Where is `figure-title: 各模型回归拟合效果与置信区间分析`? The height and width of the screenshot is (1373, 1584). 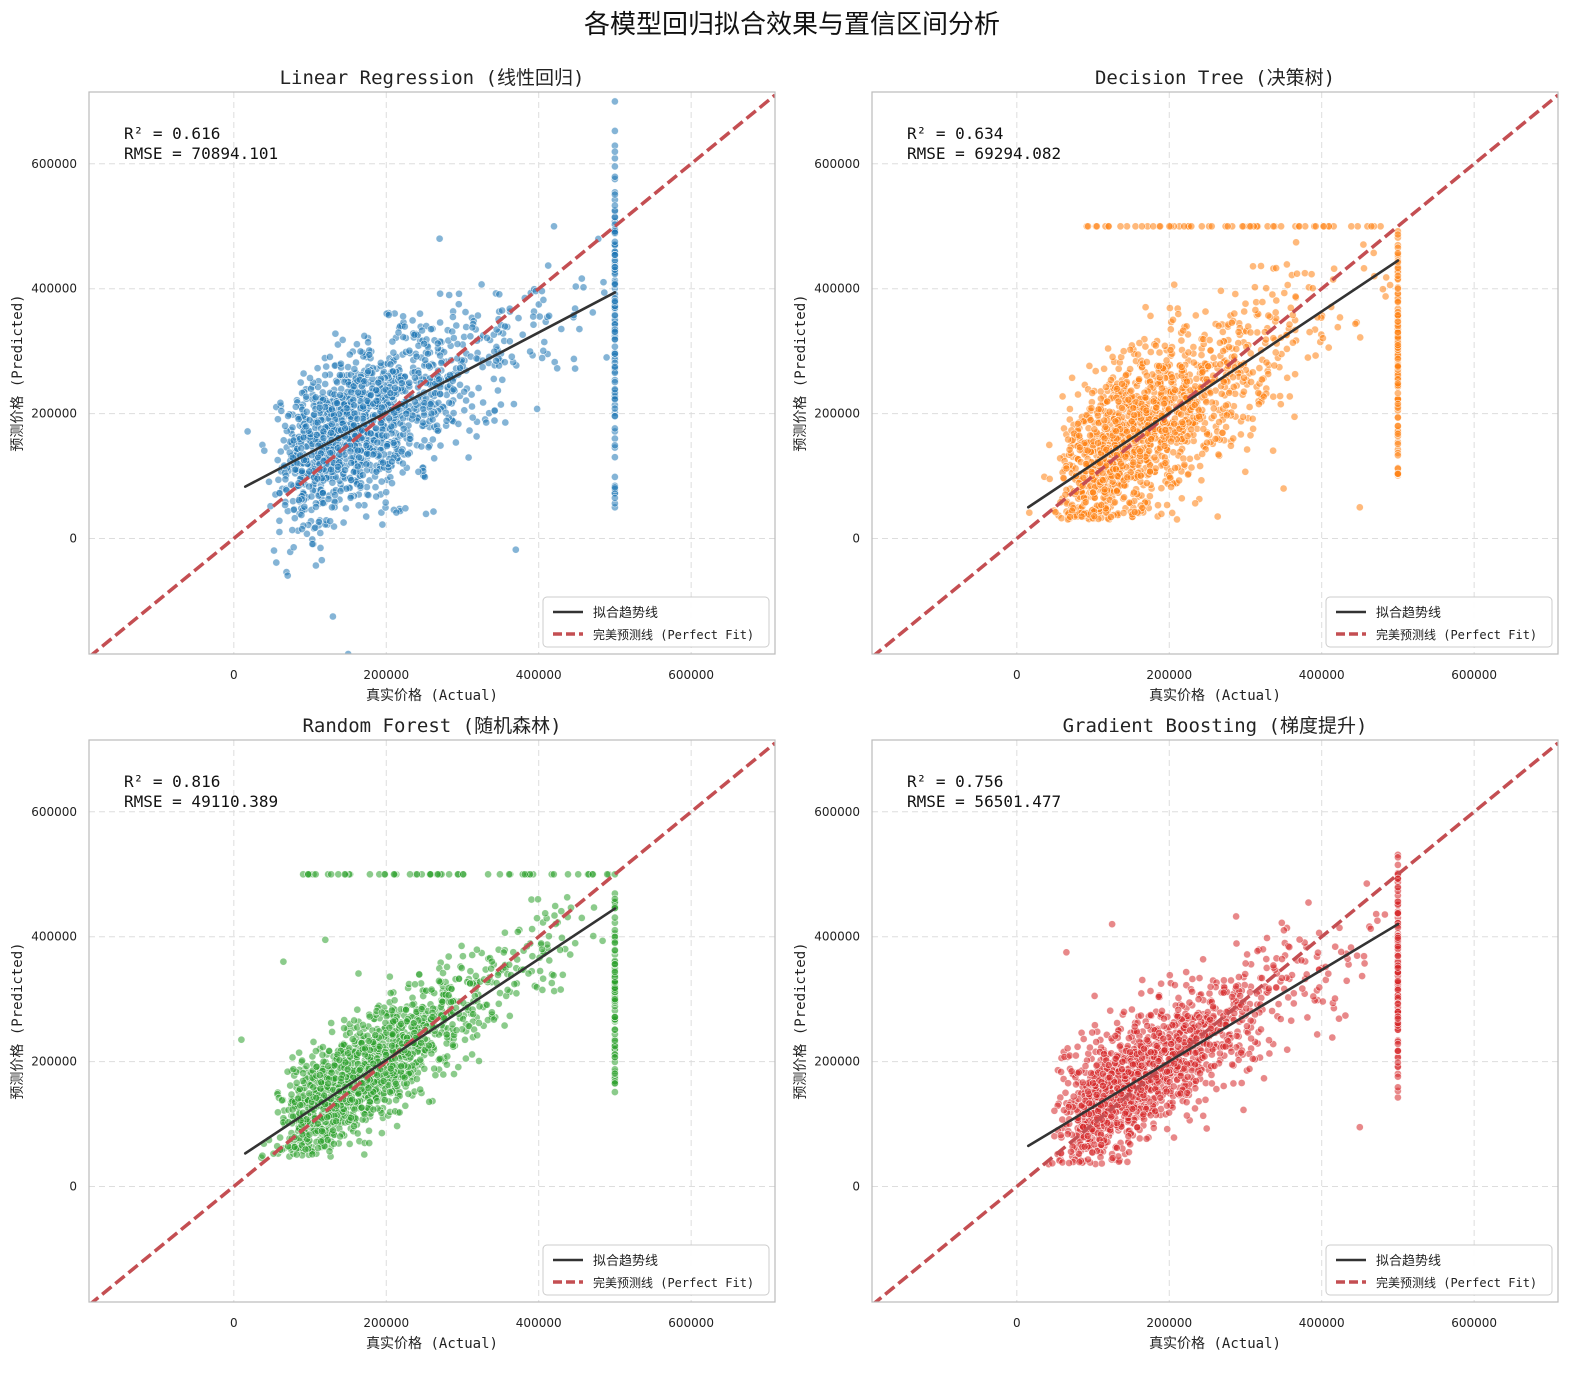
figure-title: 各模型回归拟合效果与置信区间分析 is located at coordinates (791, 25).